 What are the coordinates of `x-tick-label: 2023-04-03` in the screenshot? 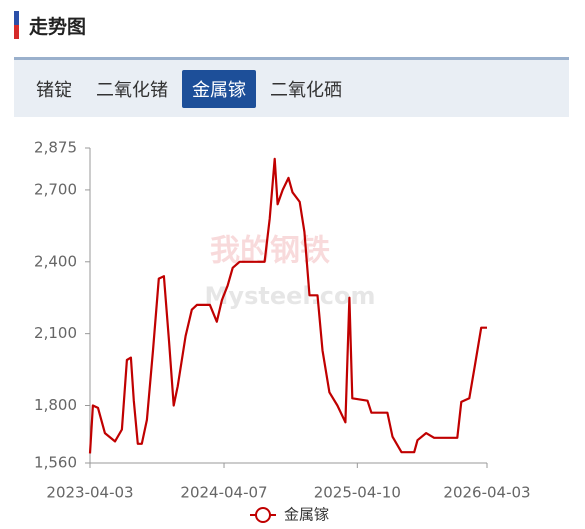 It's located at (89, 493).